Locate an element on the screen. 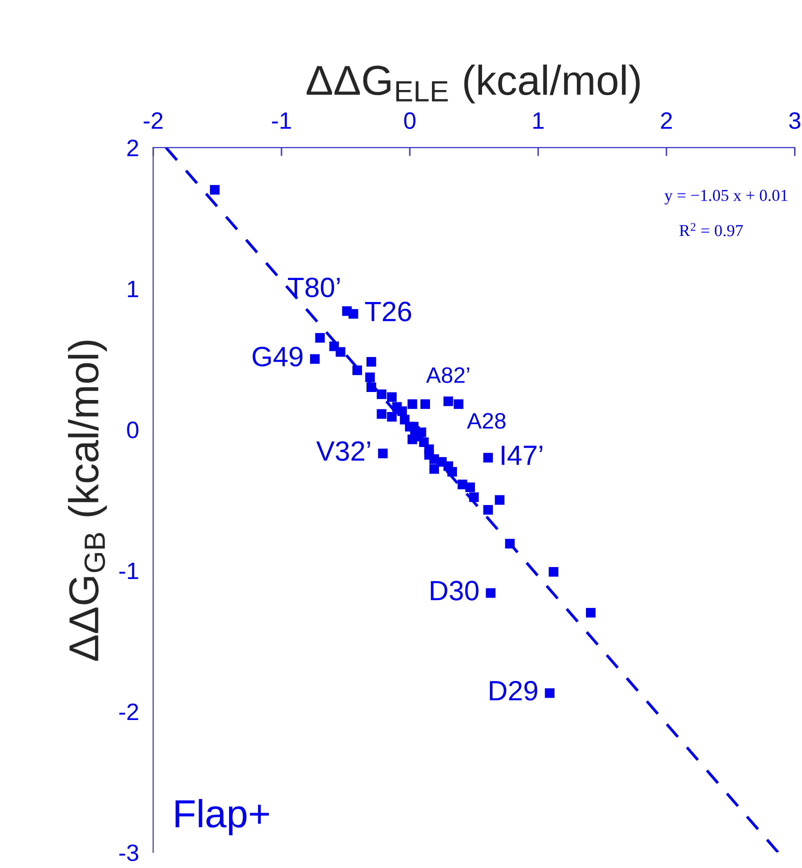 The width and height of the screenshot is (802, 868). x-tick-label: -2 is located at coordinates (153, 120).